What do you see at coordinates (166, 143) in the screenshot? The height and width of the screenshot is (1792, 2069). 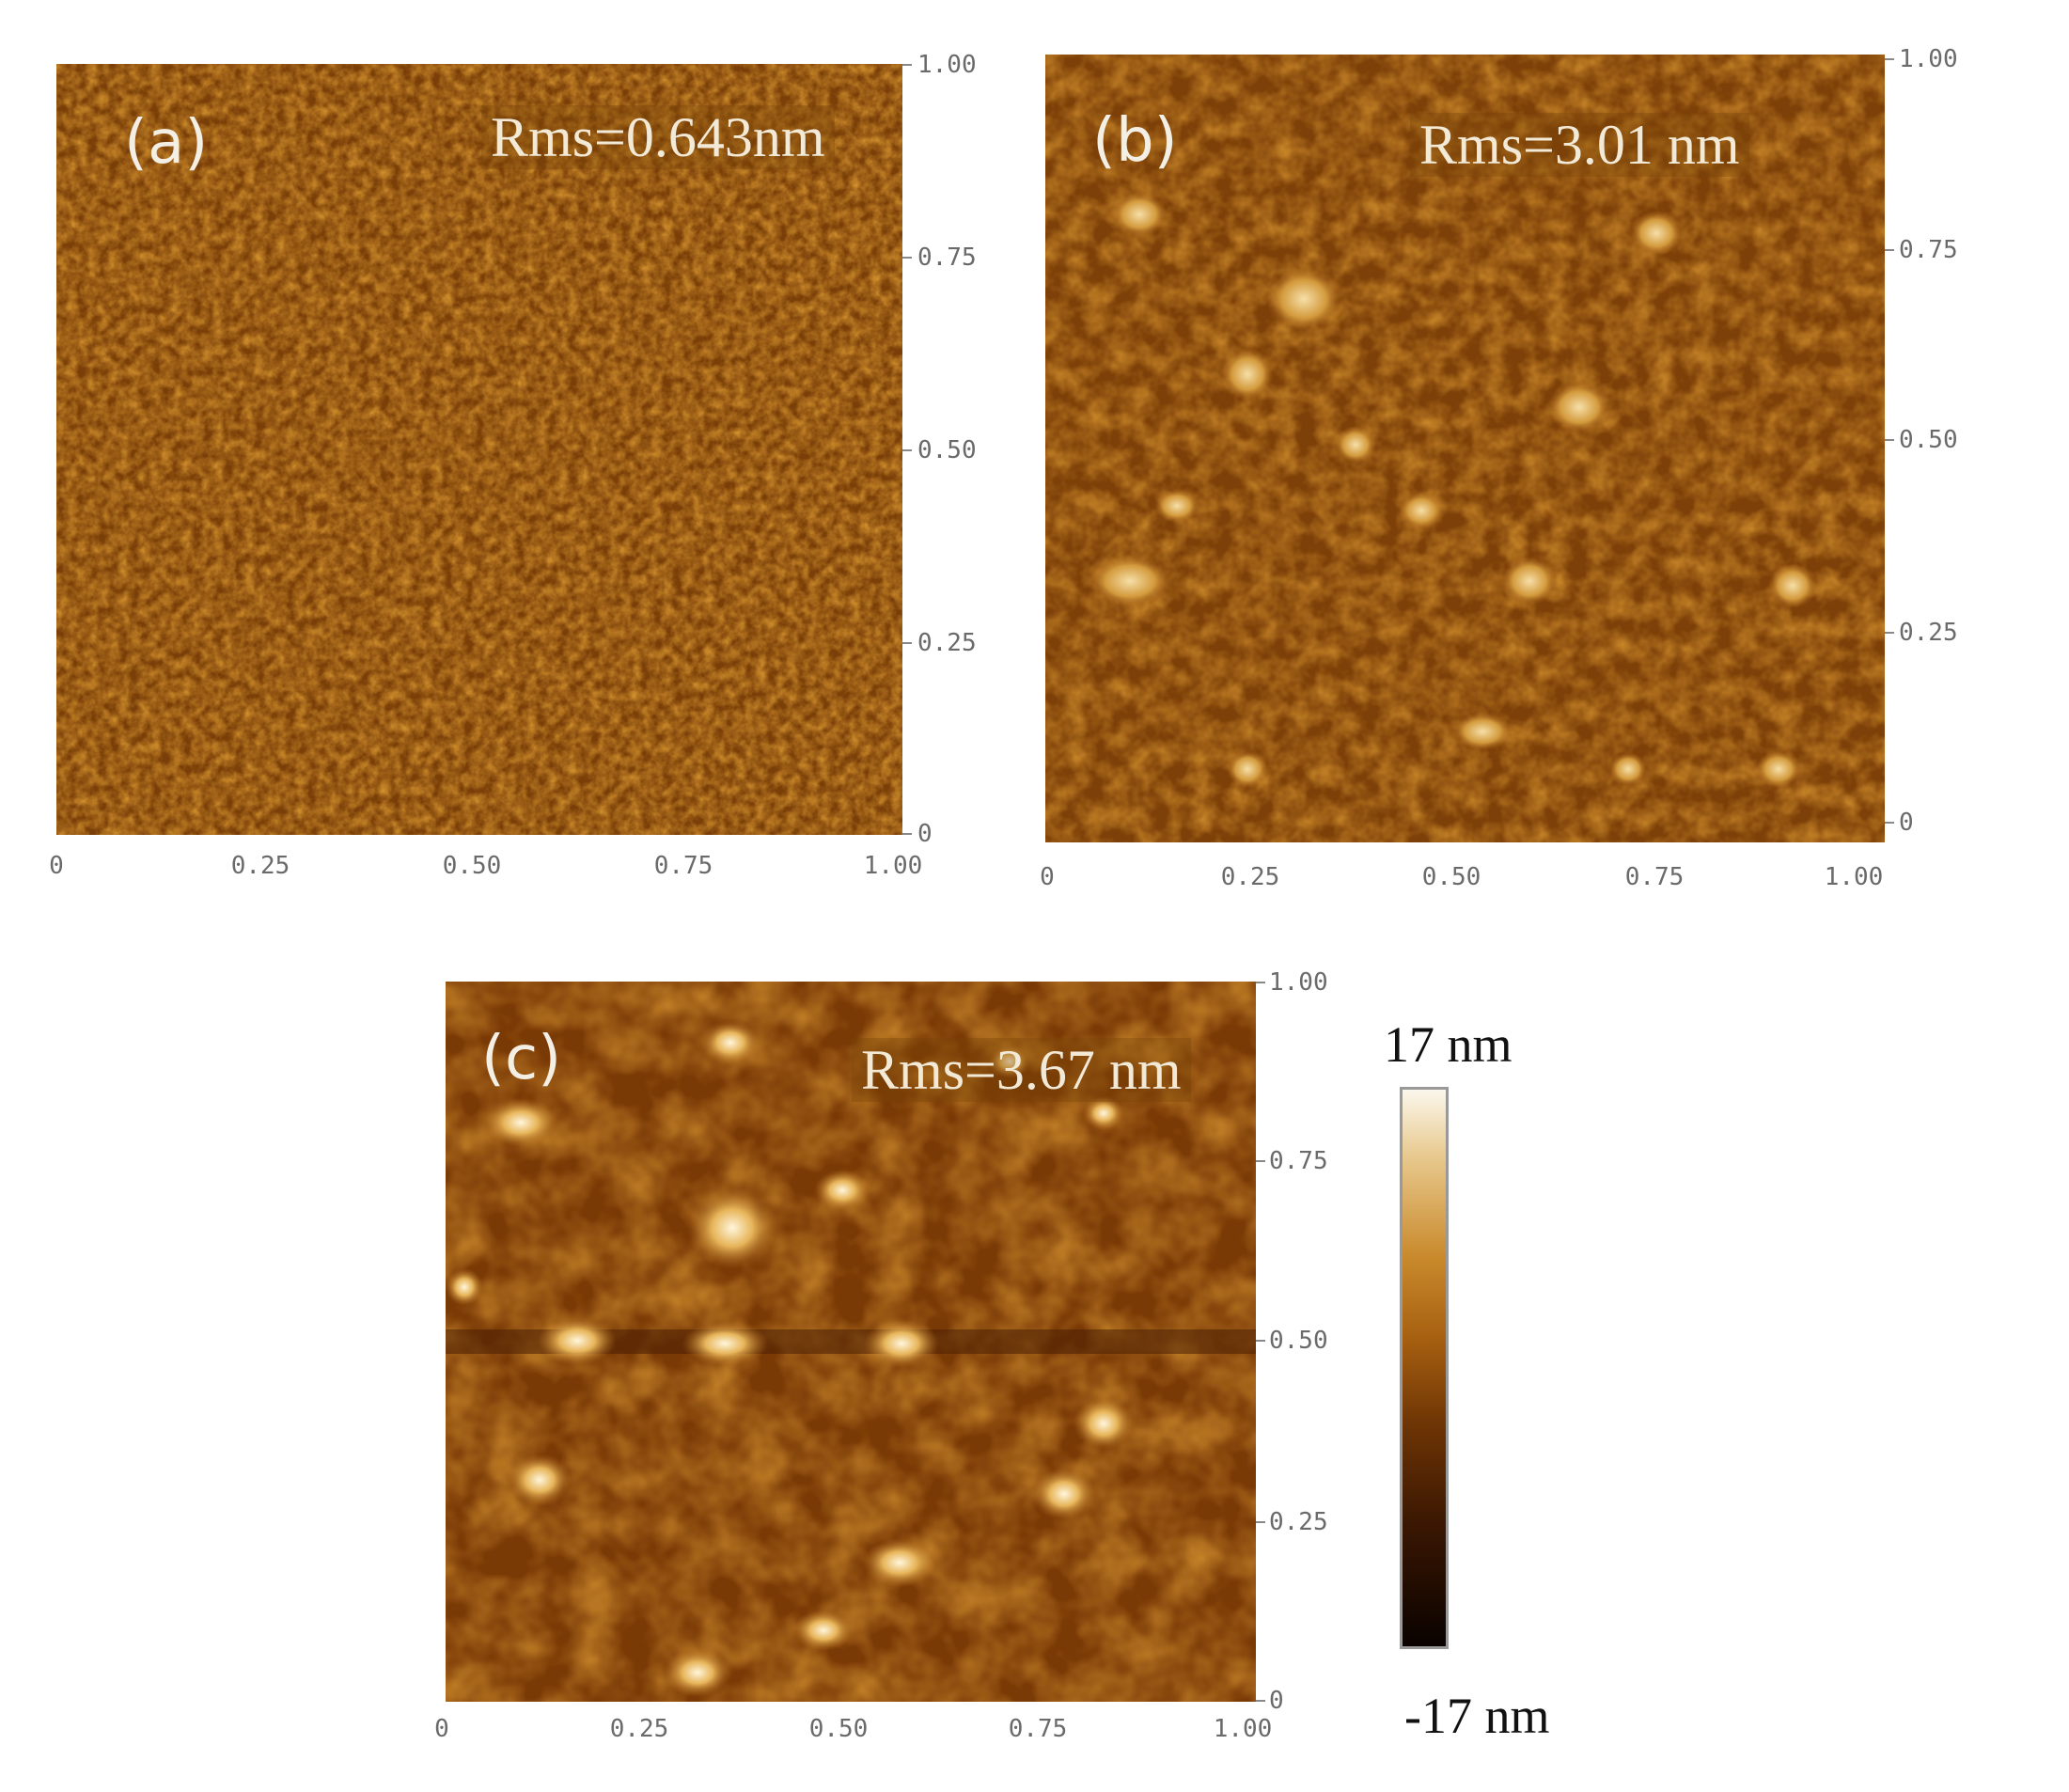 I see `panel-label-a: (a)` at bounding box center [166, 143].